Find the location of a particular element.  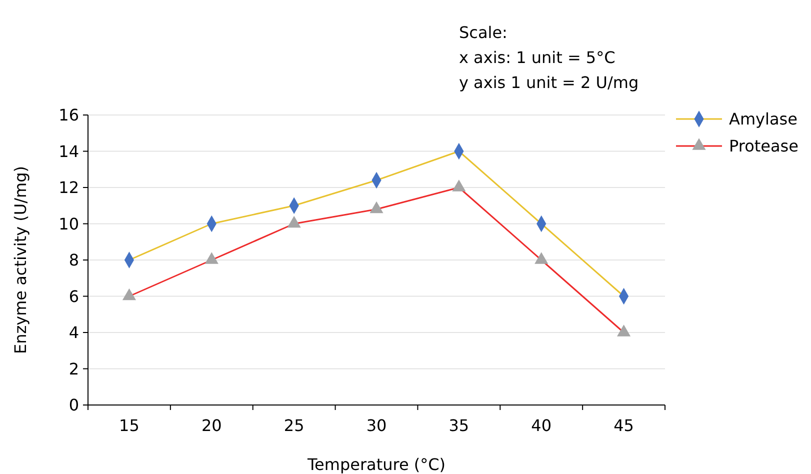

legend-label: Amylase is located at coordinates (763, 119).